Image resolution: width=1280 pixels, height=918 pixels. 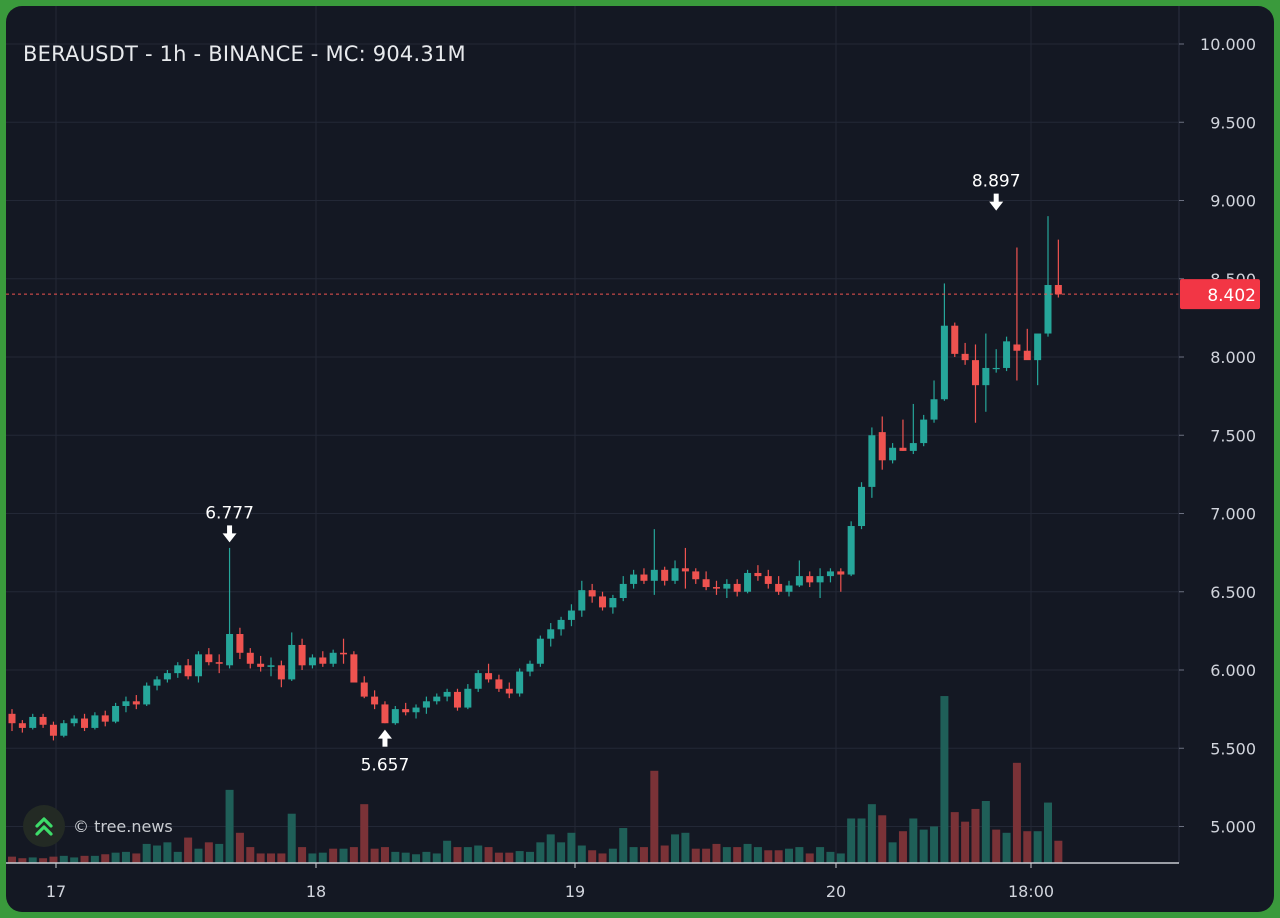 What do you see at coordinates (1233, 748) in the screenshot?
I see `price-tick-label: 5.500` at bounding box center [1233, 748].